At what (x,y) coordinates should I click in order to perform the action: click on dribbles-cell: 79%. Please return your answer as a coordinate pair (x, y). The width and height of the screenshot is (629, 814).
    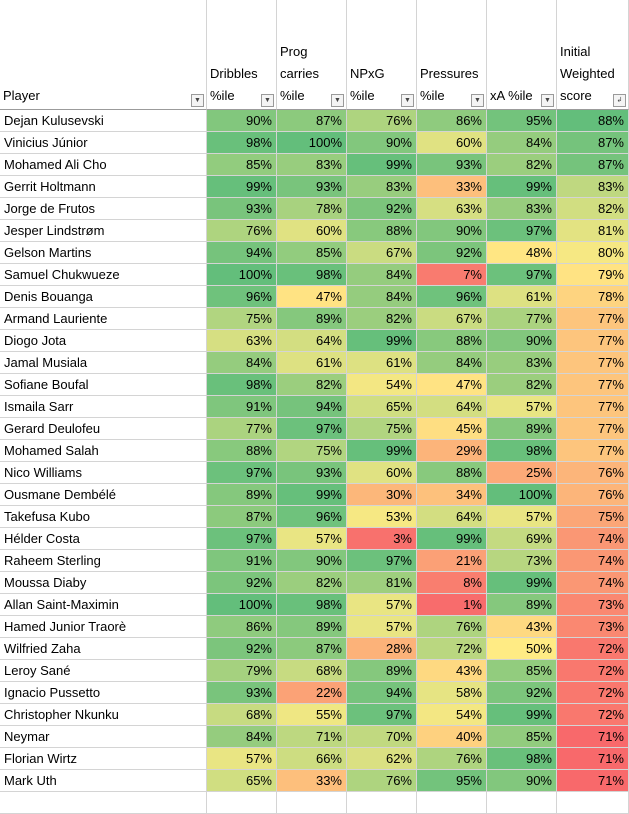
    Looking at the image, I should click on (242, 671).